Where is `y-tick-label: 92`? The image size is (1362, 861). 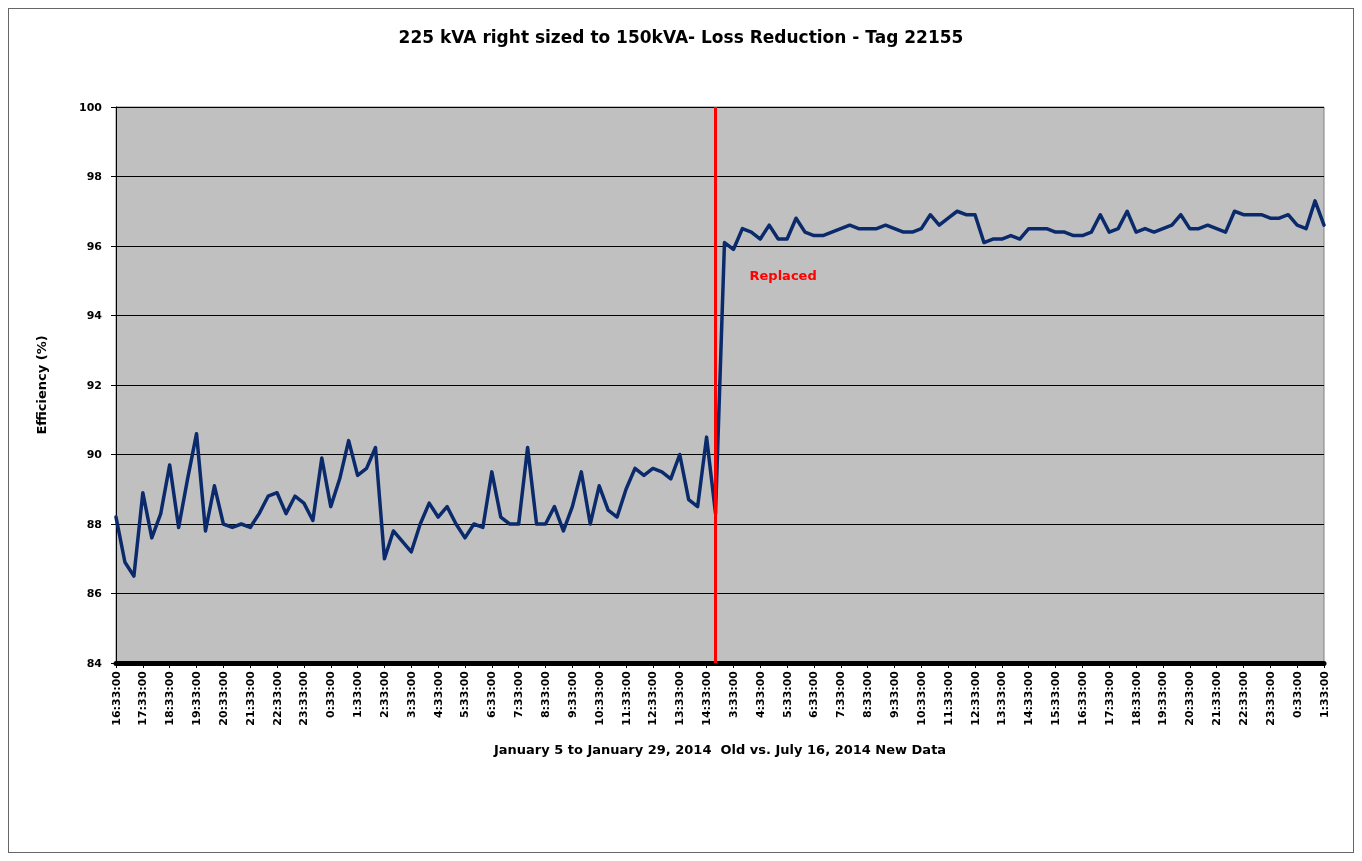
y-tick-label: 92 is located at coordinates (94, 385).